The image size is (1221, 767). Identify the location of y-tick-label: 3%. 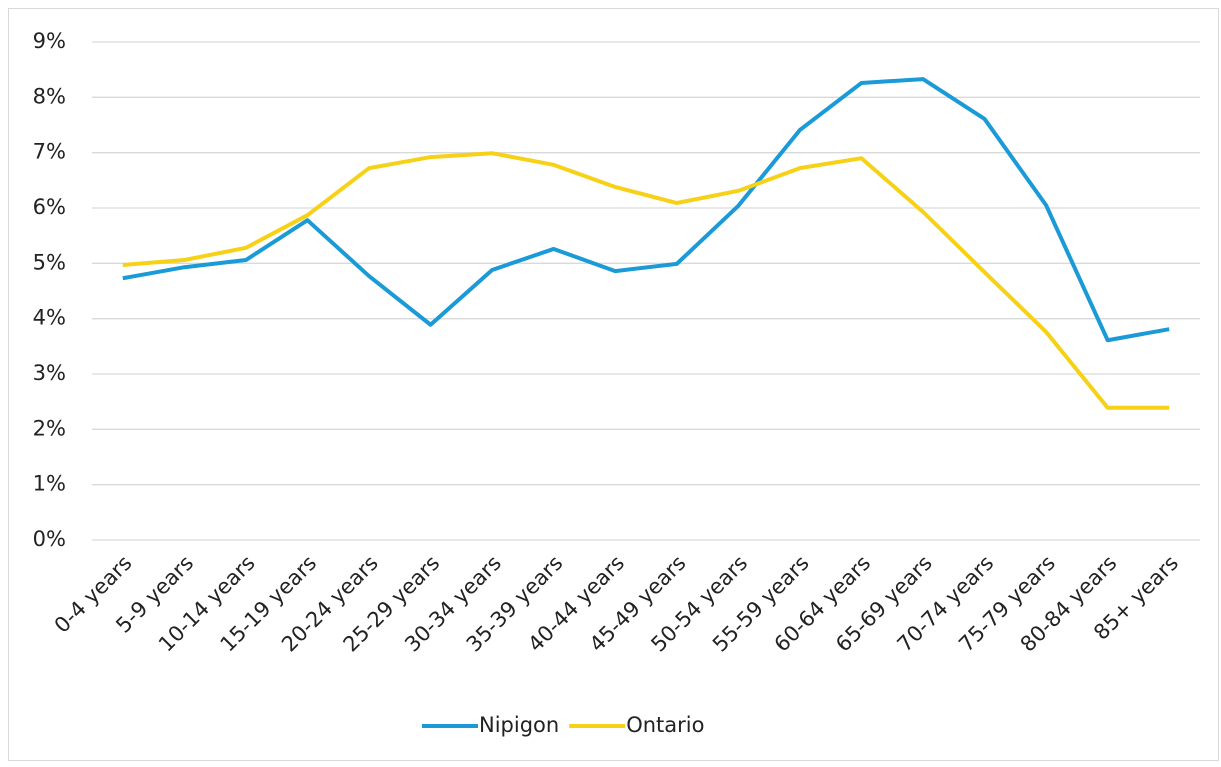
(49, 373).